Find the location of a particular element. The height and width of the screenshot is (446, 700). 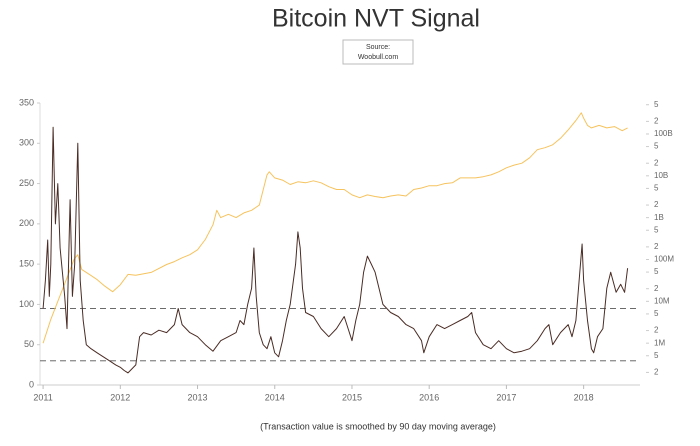

x-tick-label: 2016 is located at coordinates (429, 397).